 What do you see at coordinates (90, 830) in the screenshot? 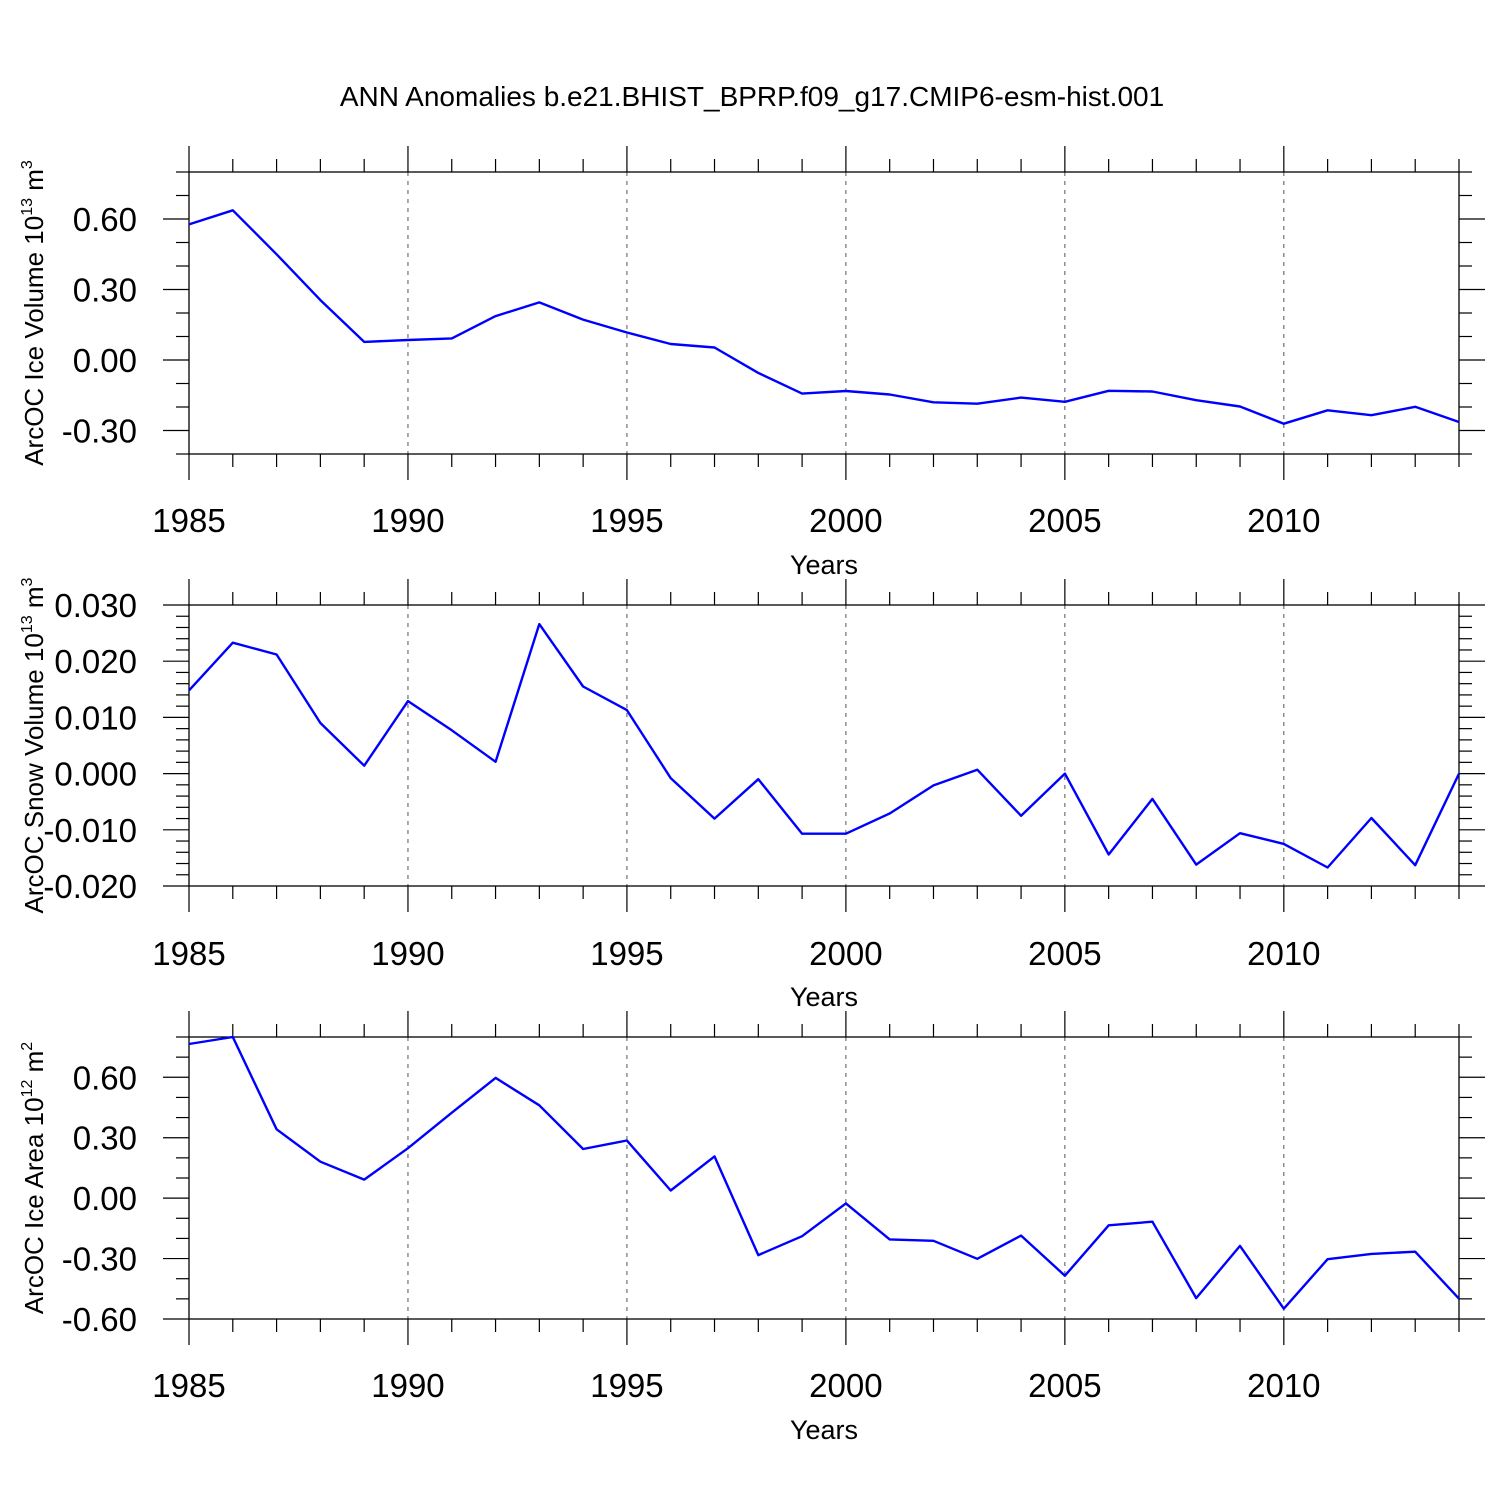
I see `y-tick-label: -0.010` at bounding box center [90, 830].